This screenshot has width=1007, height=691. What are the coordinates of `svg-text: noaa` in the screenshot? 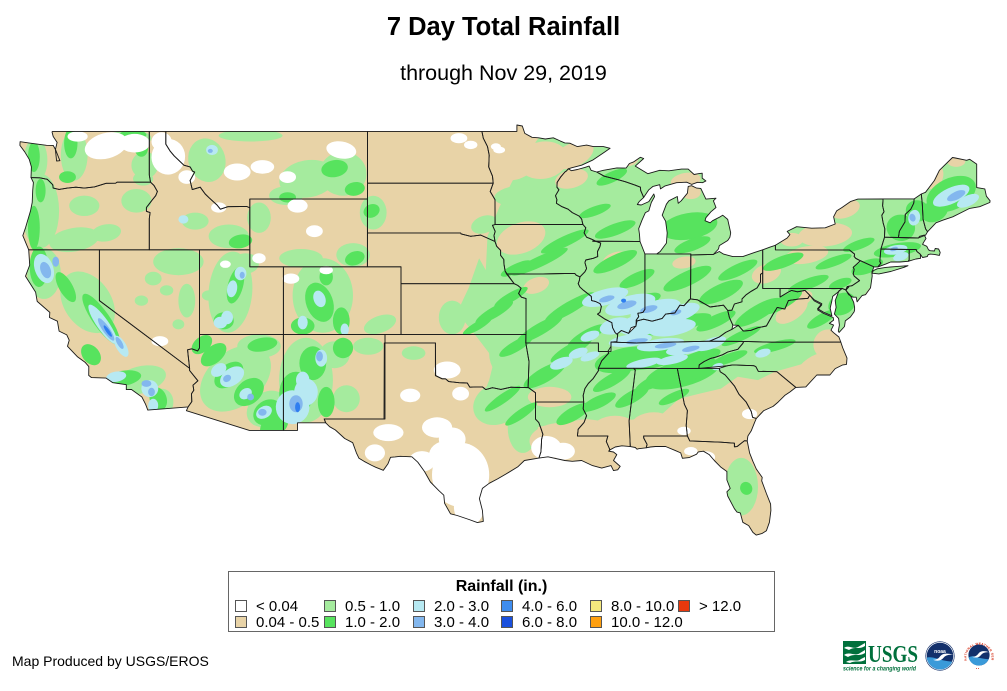 It's located at (940, 652).